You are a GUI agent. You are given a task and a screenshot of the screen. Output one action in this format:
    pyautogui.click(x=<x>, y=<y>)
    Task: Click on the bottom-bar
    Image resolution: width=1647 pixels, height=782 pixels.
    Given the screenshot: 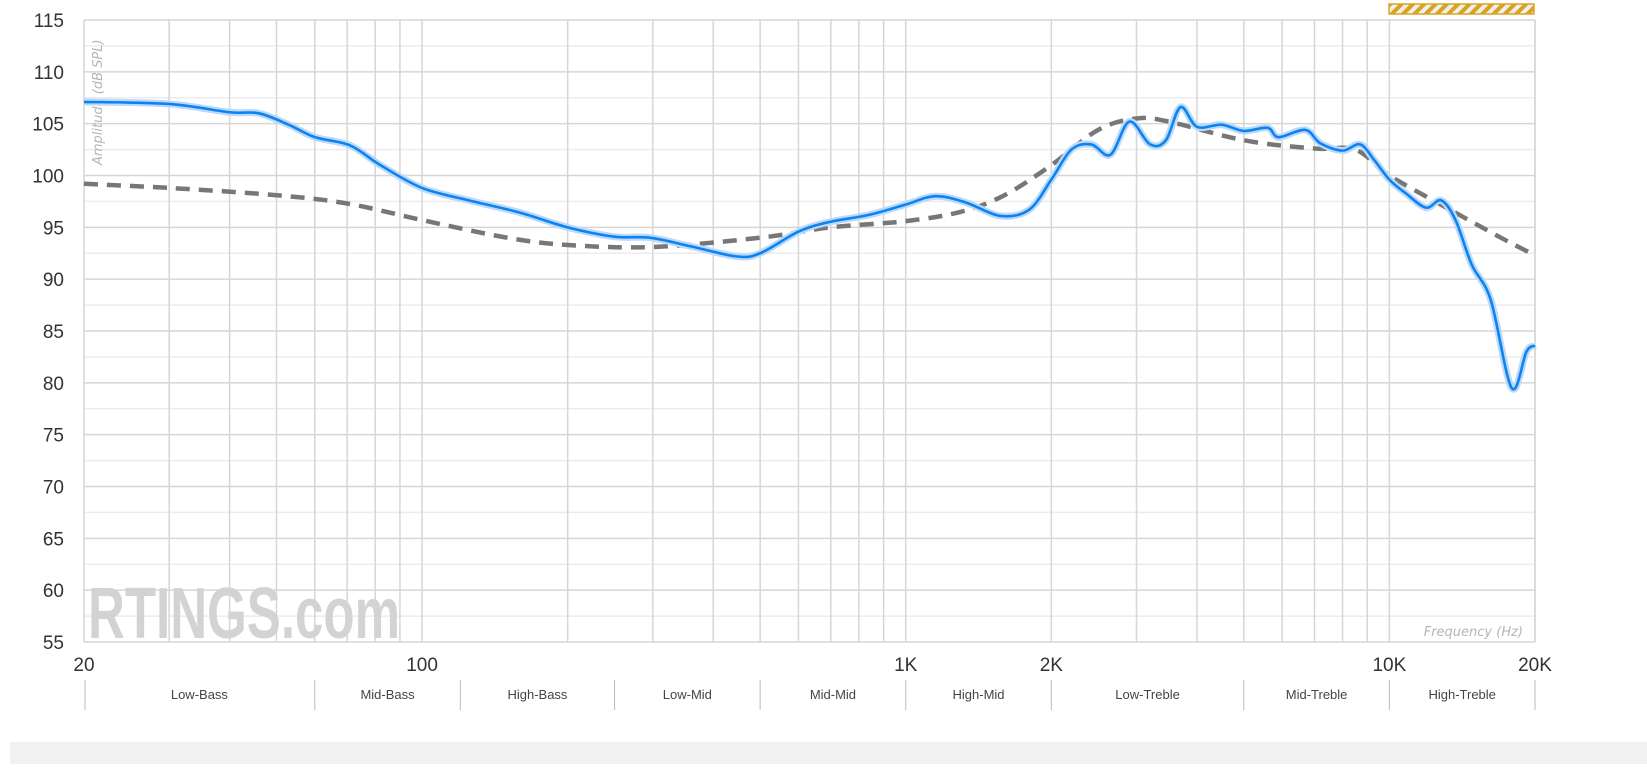 What is the action you would take?
    pyautogui.click(x=828, y=753)
    